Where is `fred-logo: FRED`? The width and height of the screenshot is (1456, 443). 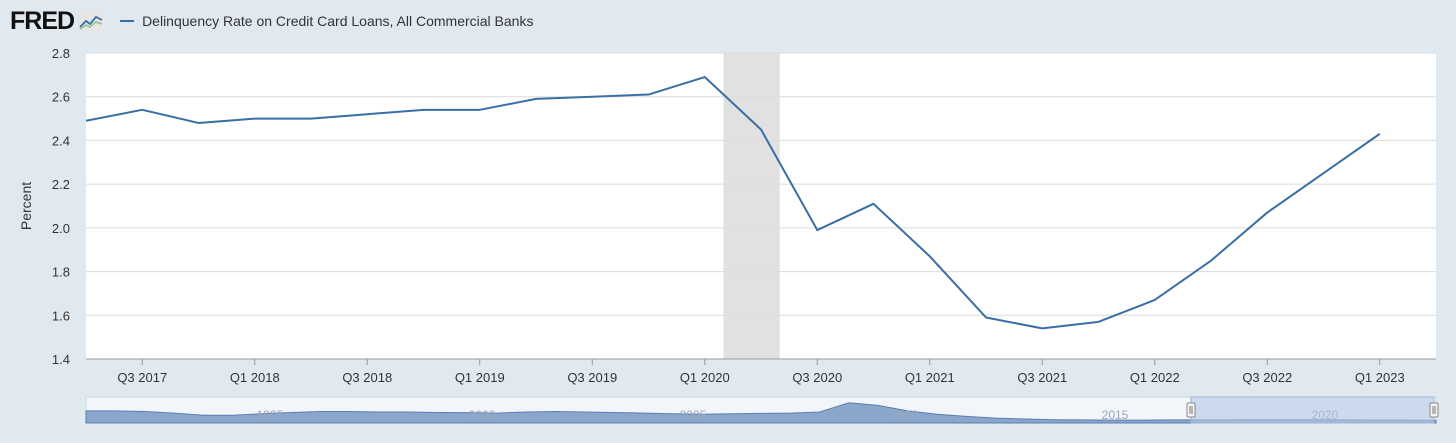
fred-logo: FRED is located at coordinates (42, 20).